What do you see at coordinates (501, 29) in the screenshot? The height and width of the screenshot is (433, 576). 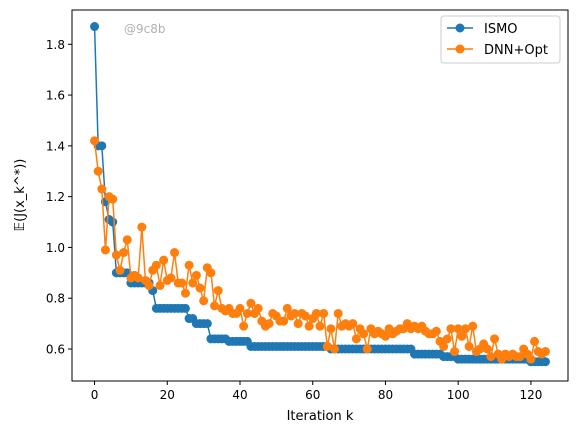 I see `legend-ismo-label: ISMO` at bounding box center [501, 29].